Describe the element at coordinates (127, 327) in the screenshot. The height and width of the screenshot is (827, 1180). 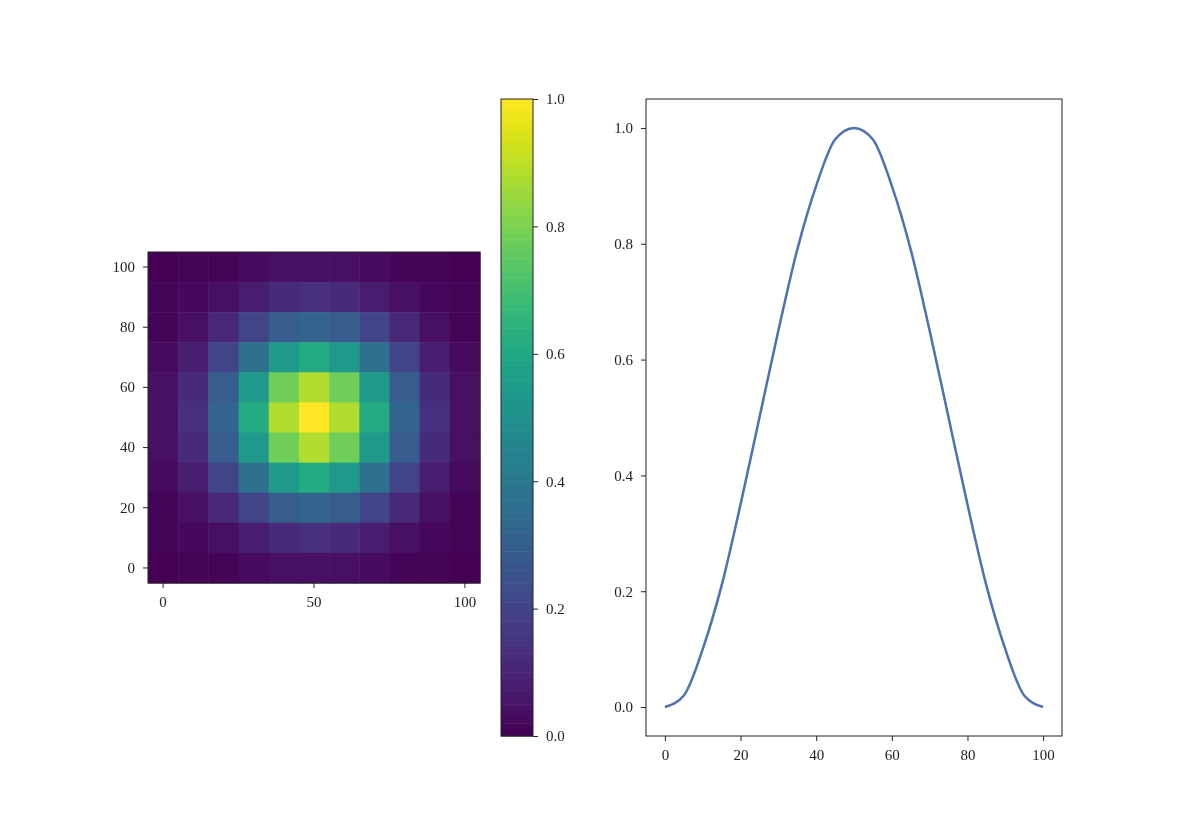
I see `y-tick-label: 80` at that location.